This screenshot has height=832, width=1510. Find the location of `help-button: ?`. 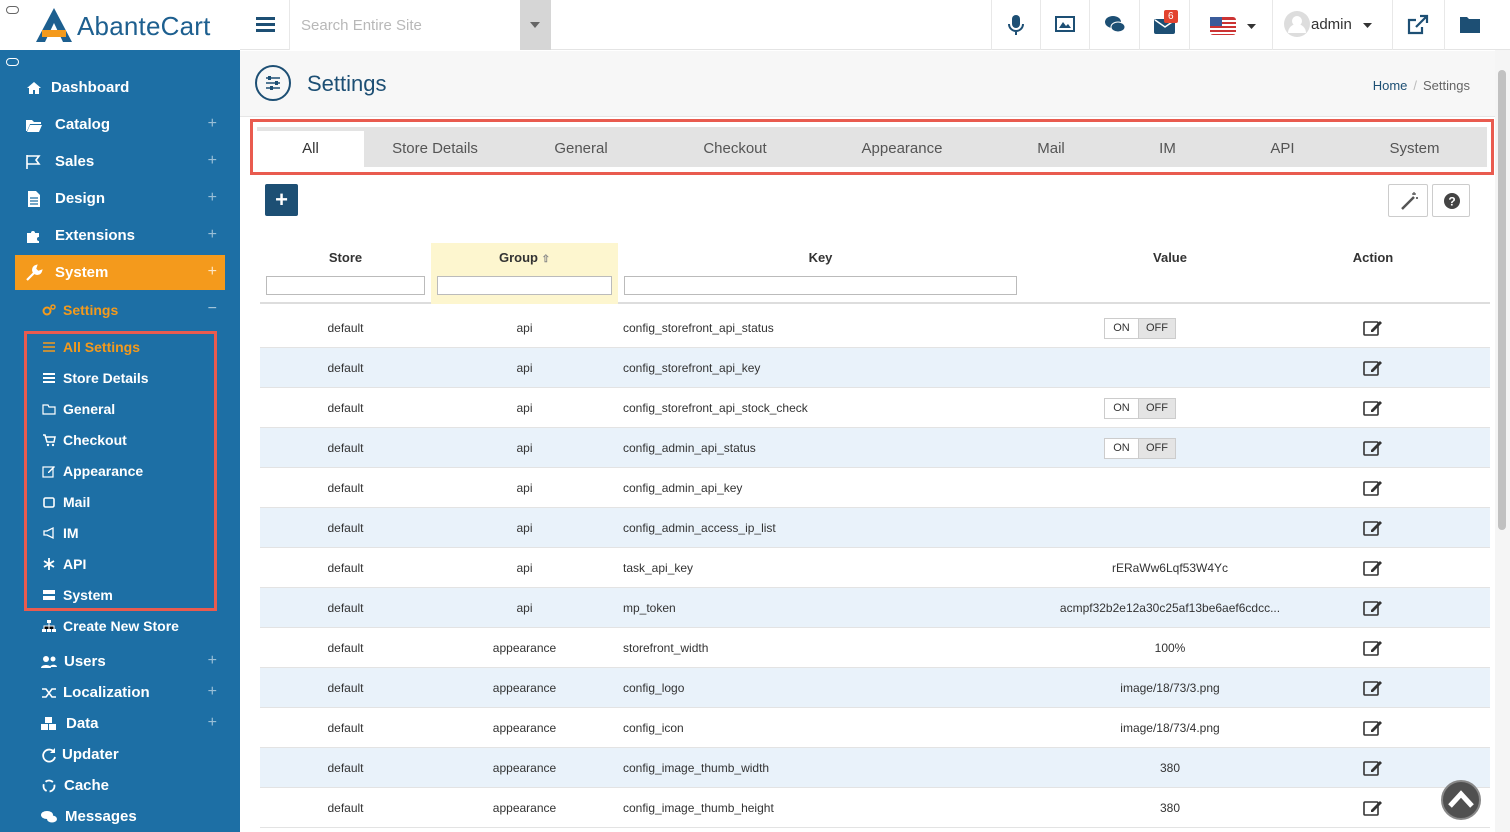

help-button: ? is located at coordinates (1451, 200).